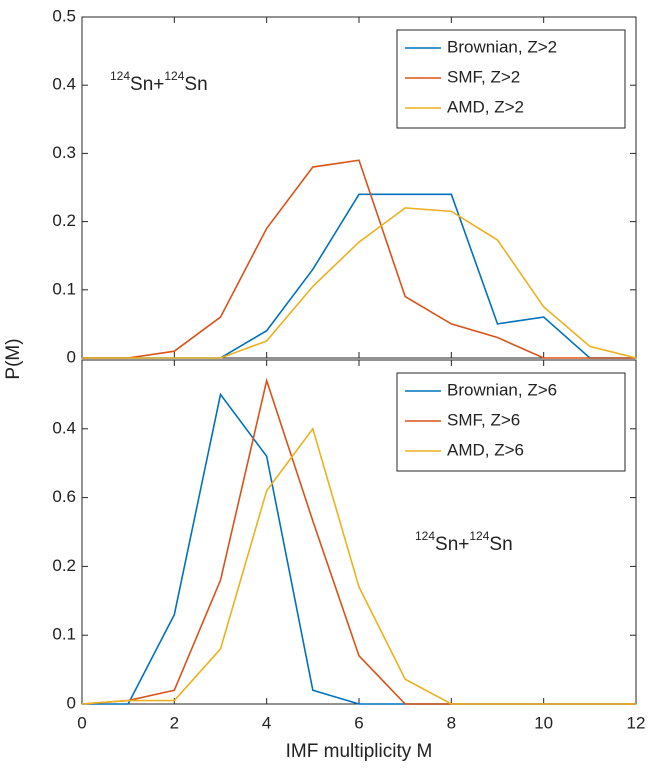  What do you see at coordinates (485, 106) in the screenshot?
I see `legend-label: AMD, Z>2` at bounding box center [485, 106].